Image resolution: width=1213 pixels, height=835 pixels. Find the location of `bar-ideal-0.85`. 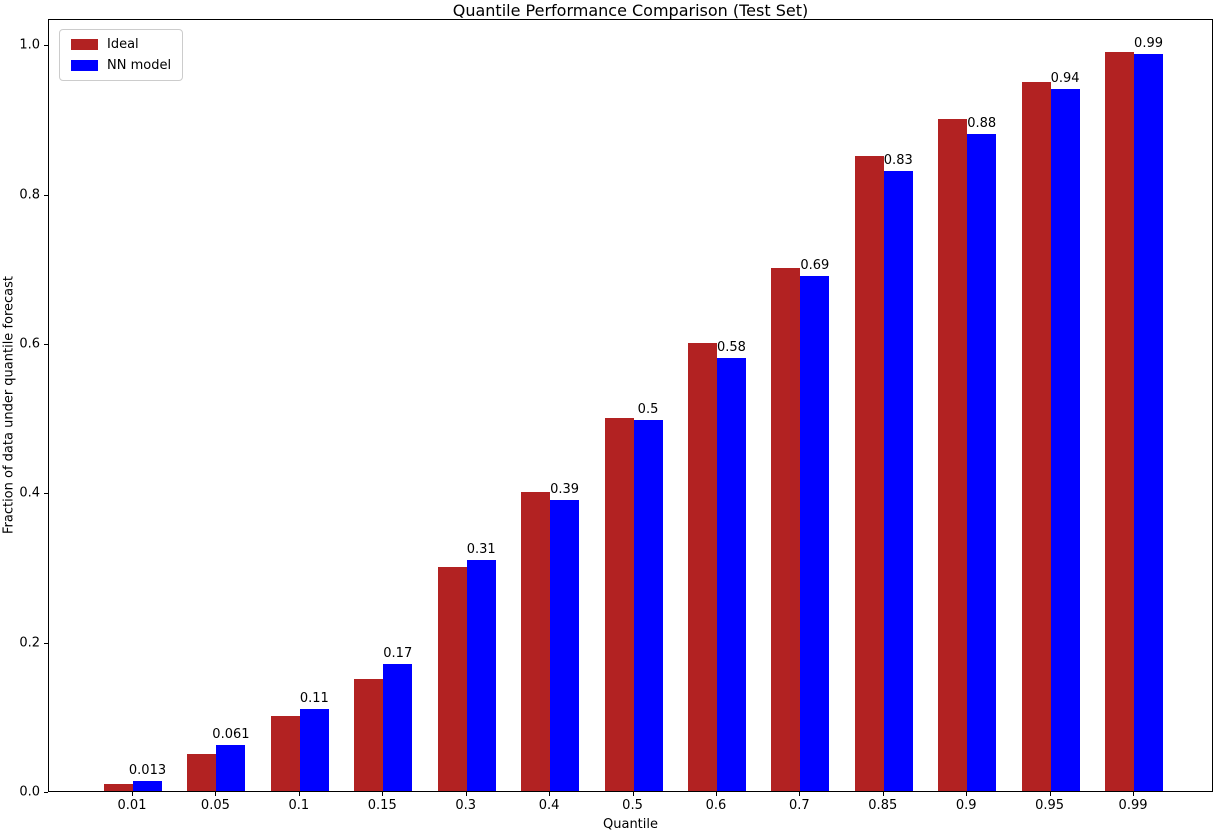

bar-ideal-0.85 is located at coordinates (869, 473).